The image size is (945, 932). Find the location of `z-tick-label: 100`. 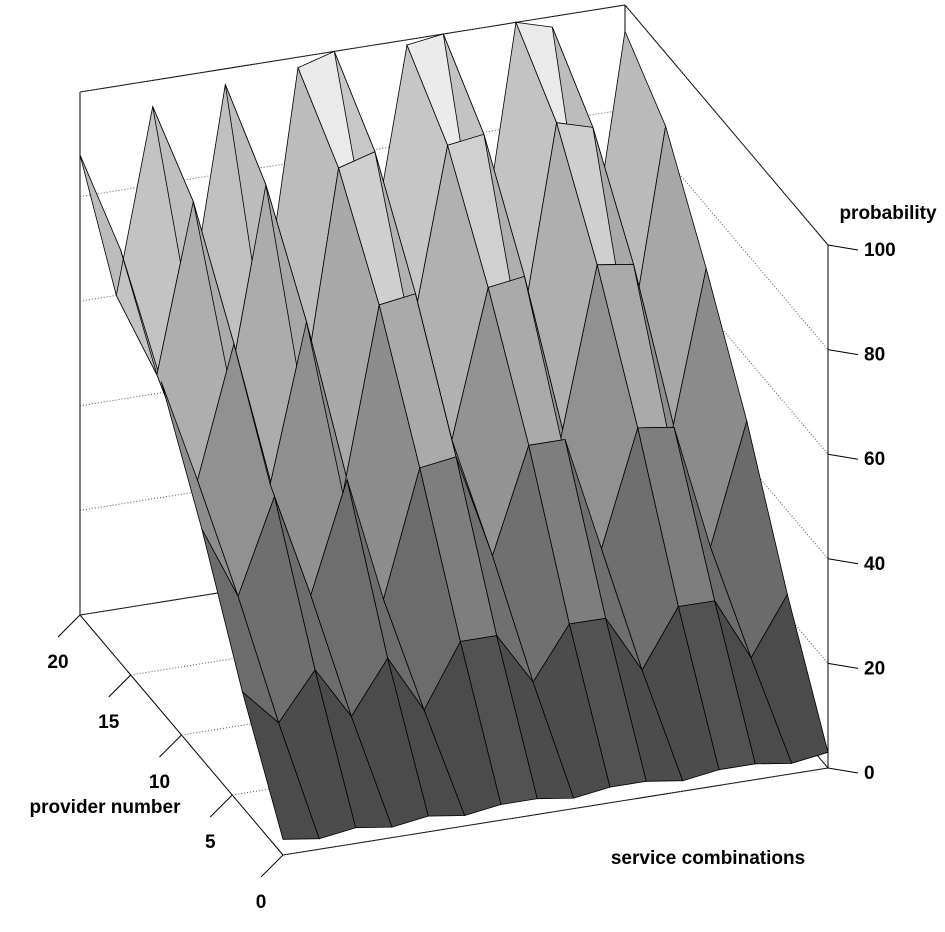

z-tick-label: 100 is located at coordinates (880, 250).